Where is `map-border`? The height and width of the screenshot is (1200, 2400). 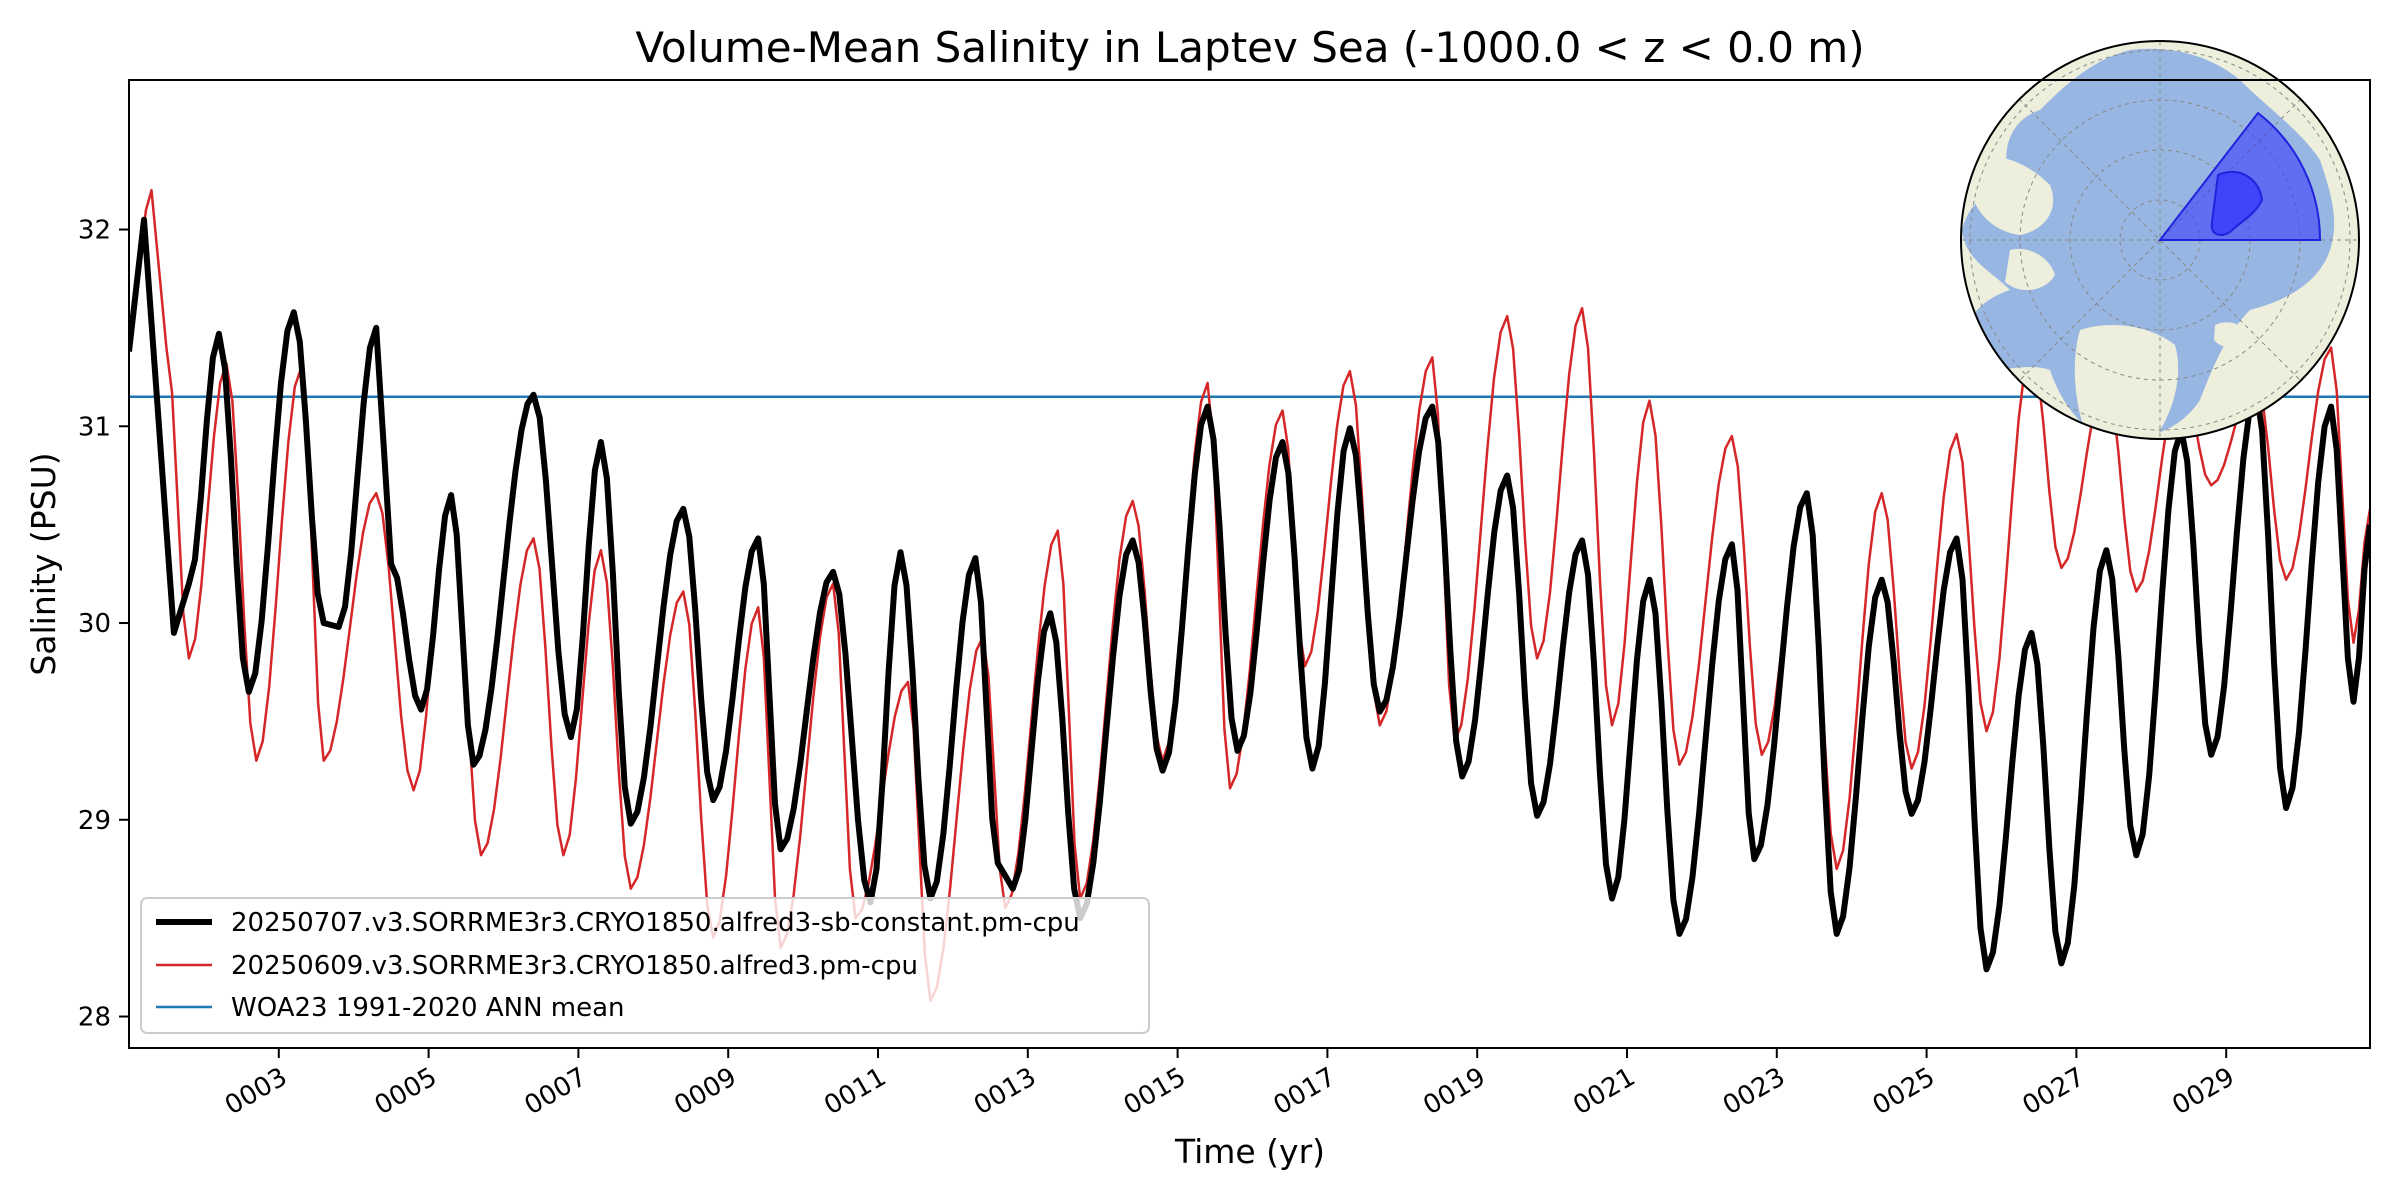
map-border is located at coordinates (2160, 240).